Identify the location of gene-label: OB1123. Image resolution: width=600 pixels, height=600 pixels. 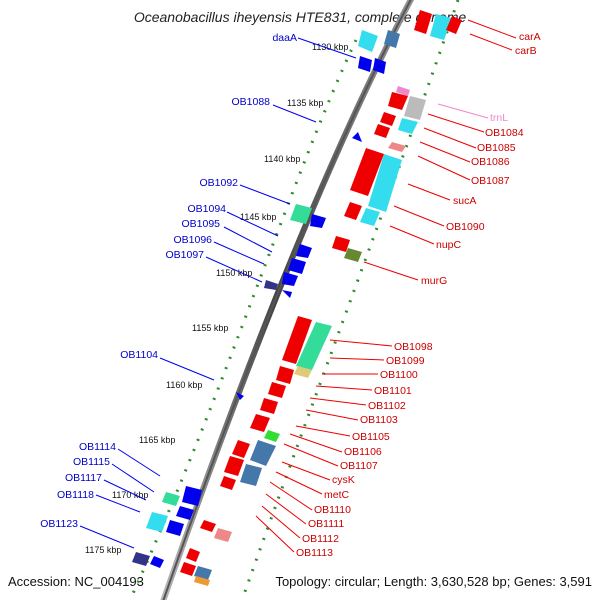
(59, 524).